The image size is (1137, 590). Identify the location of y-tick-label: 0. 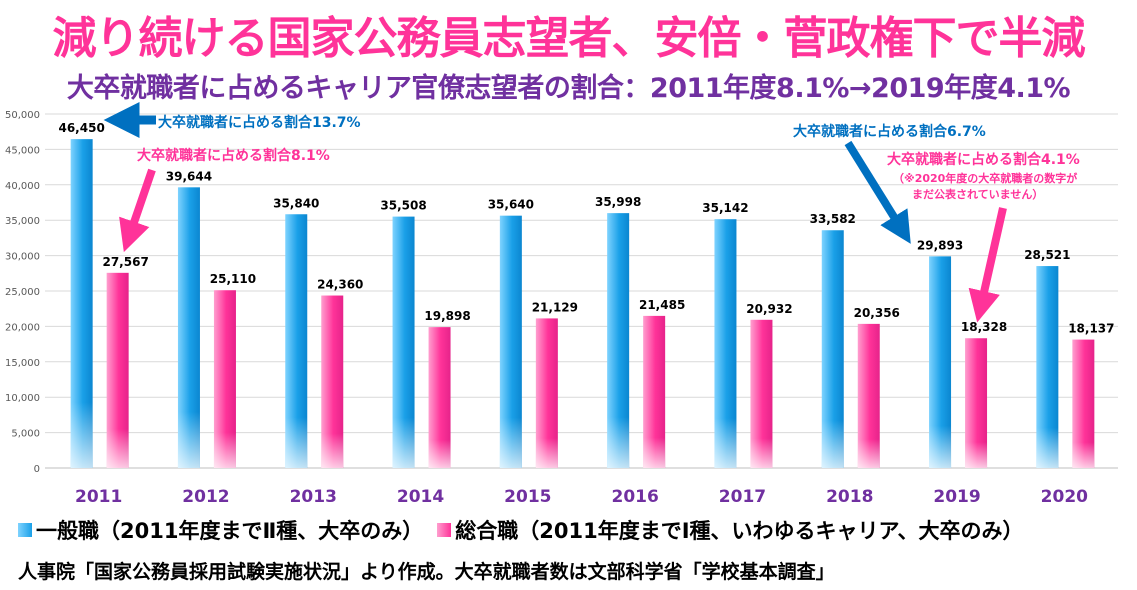
(37, 469).